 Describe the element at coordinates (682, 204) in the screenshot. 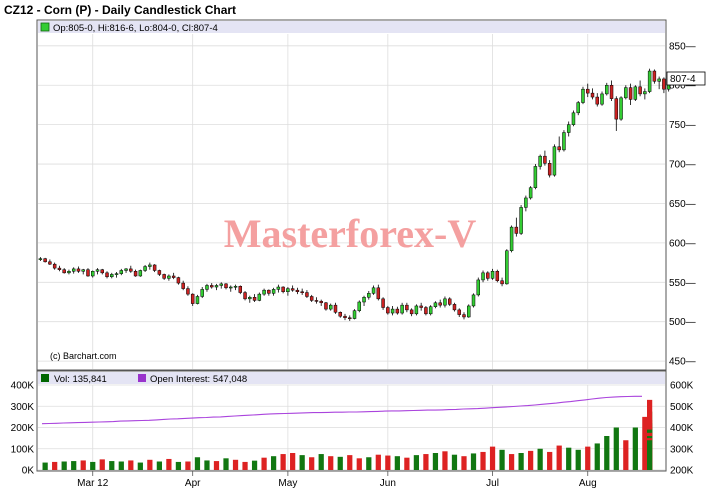

I see `price-tick-label: 650—` at that location.